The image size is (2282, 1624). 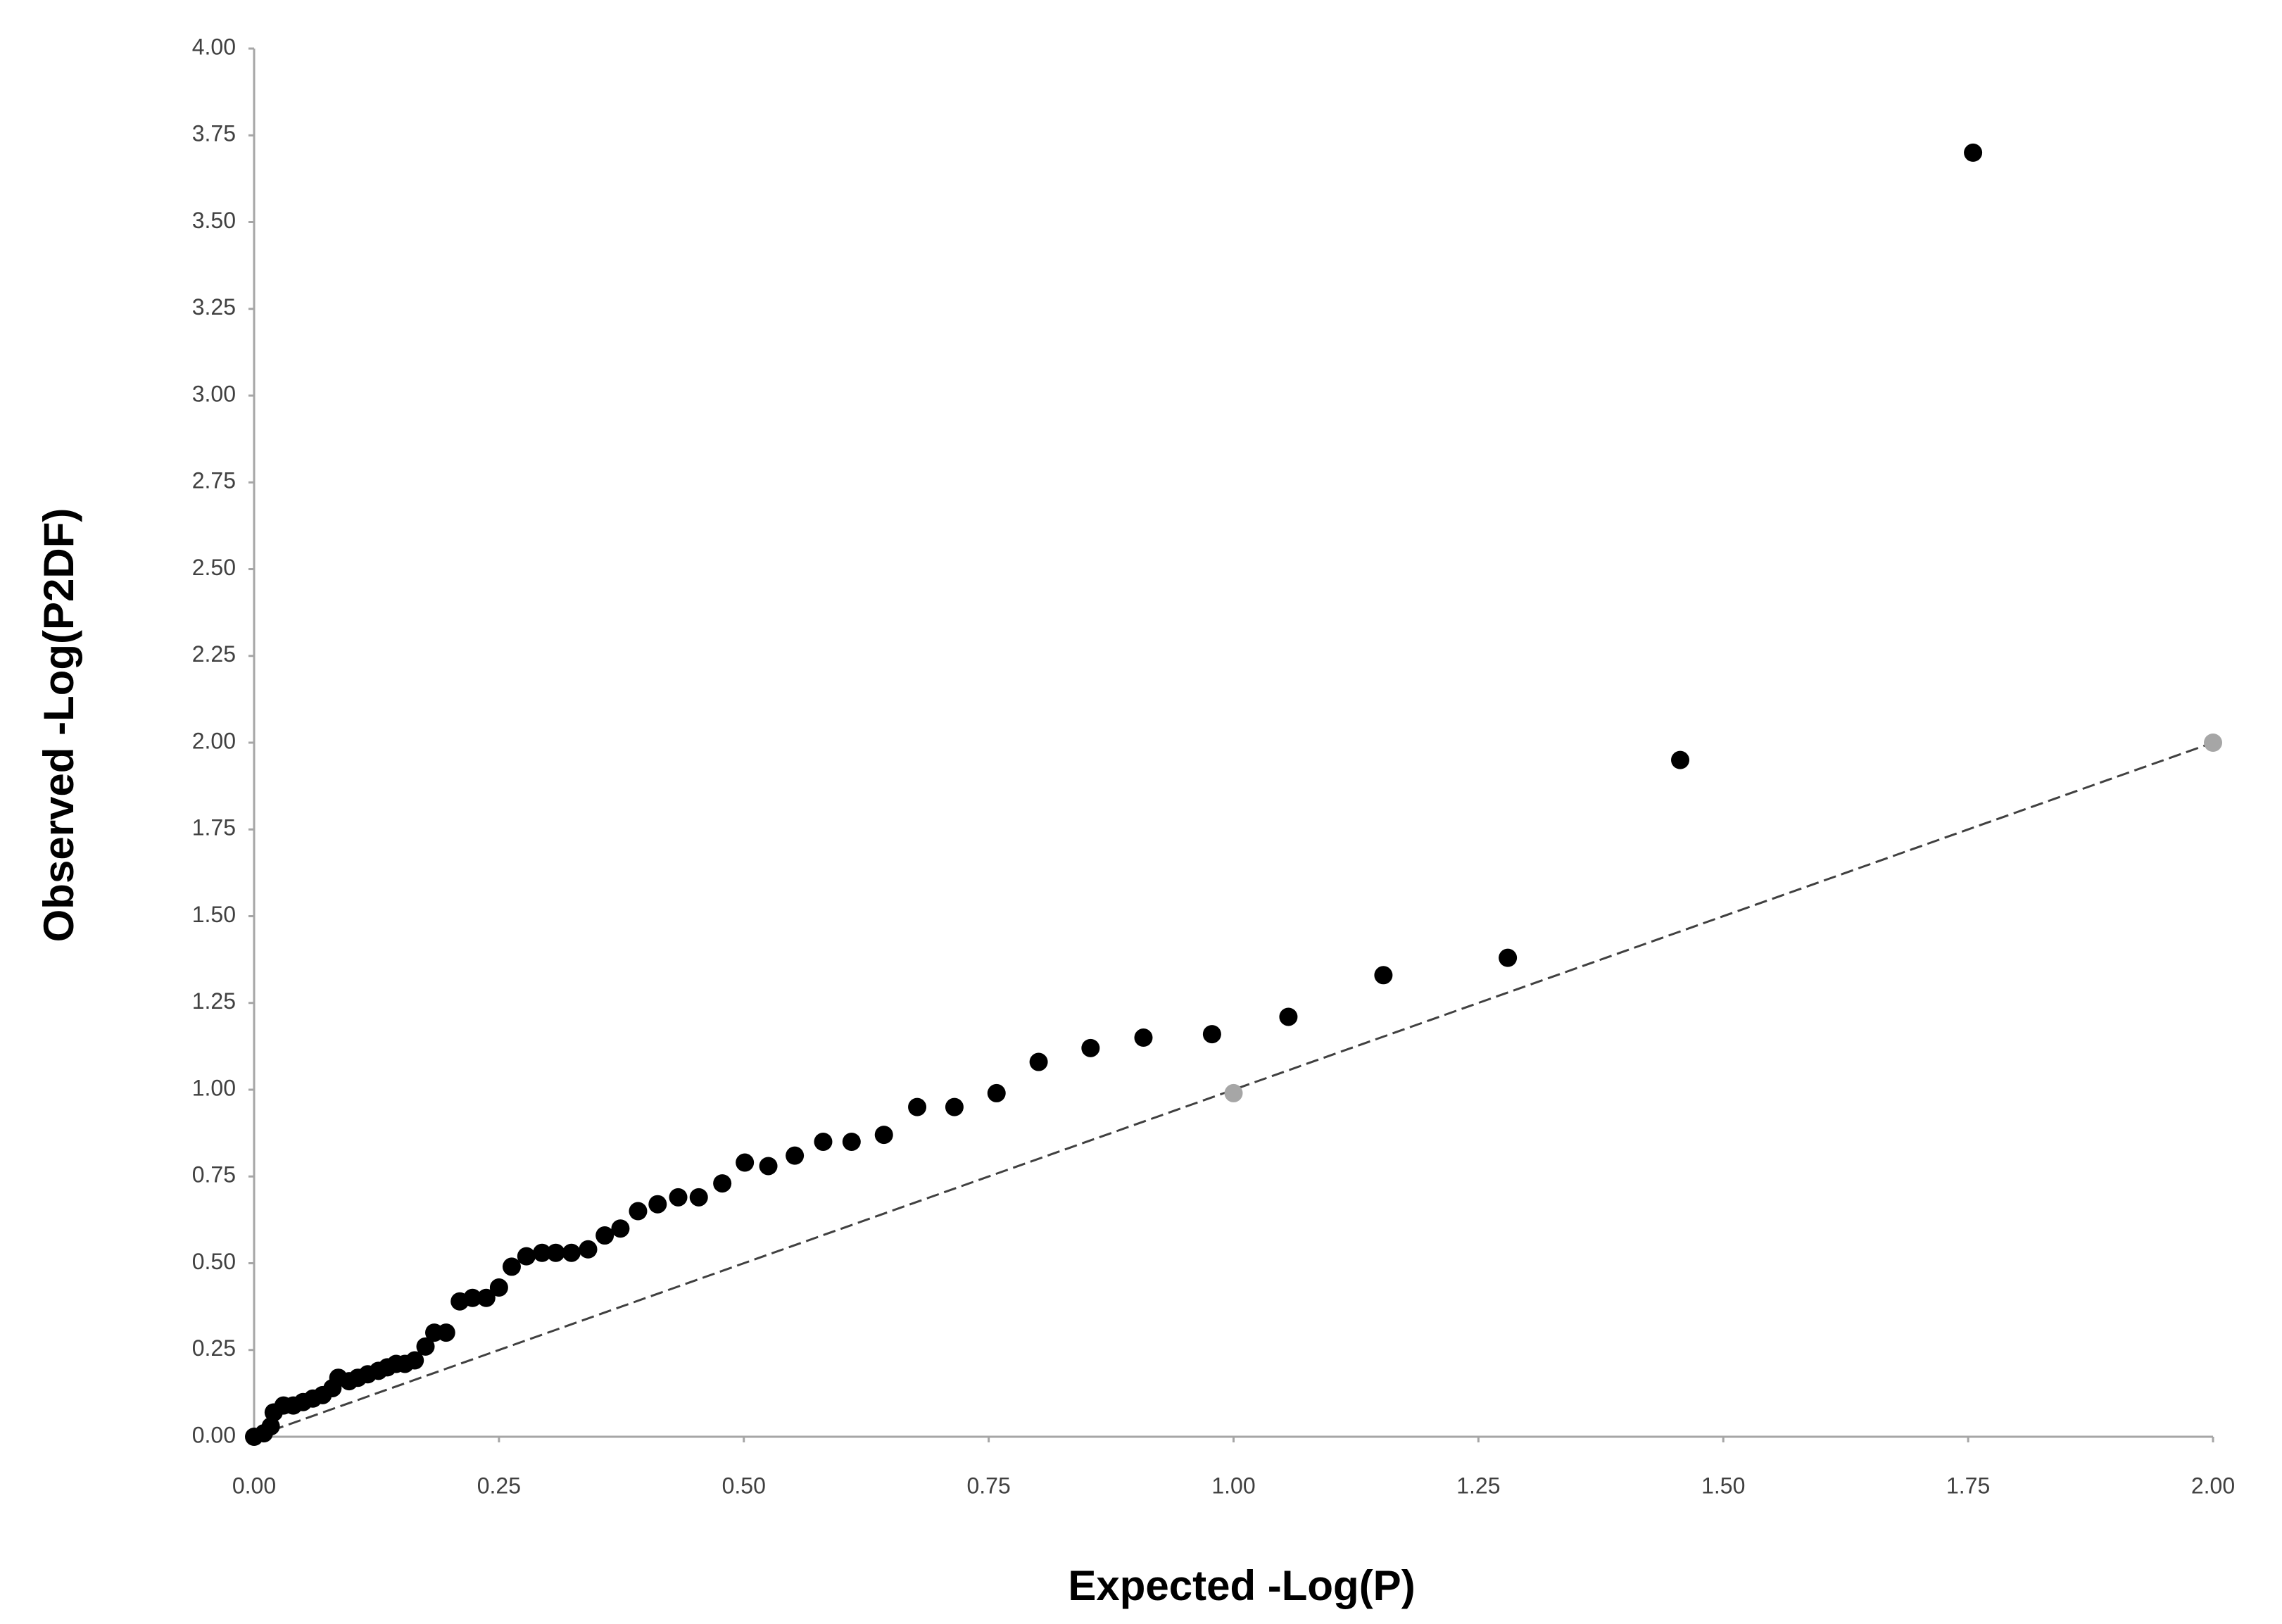 I want to click on y-tick-label: 4.00, so click(x=214, y=46).